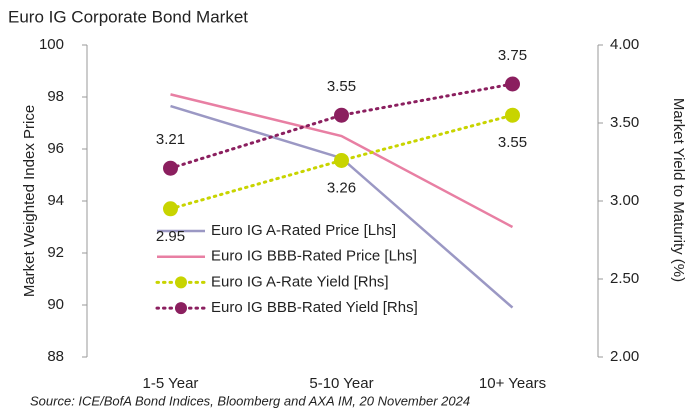 The image size is (696, 412). Describe the element at coordinates (55, 252) in the screenshot. I see `y-tick-label: 92` at that location.